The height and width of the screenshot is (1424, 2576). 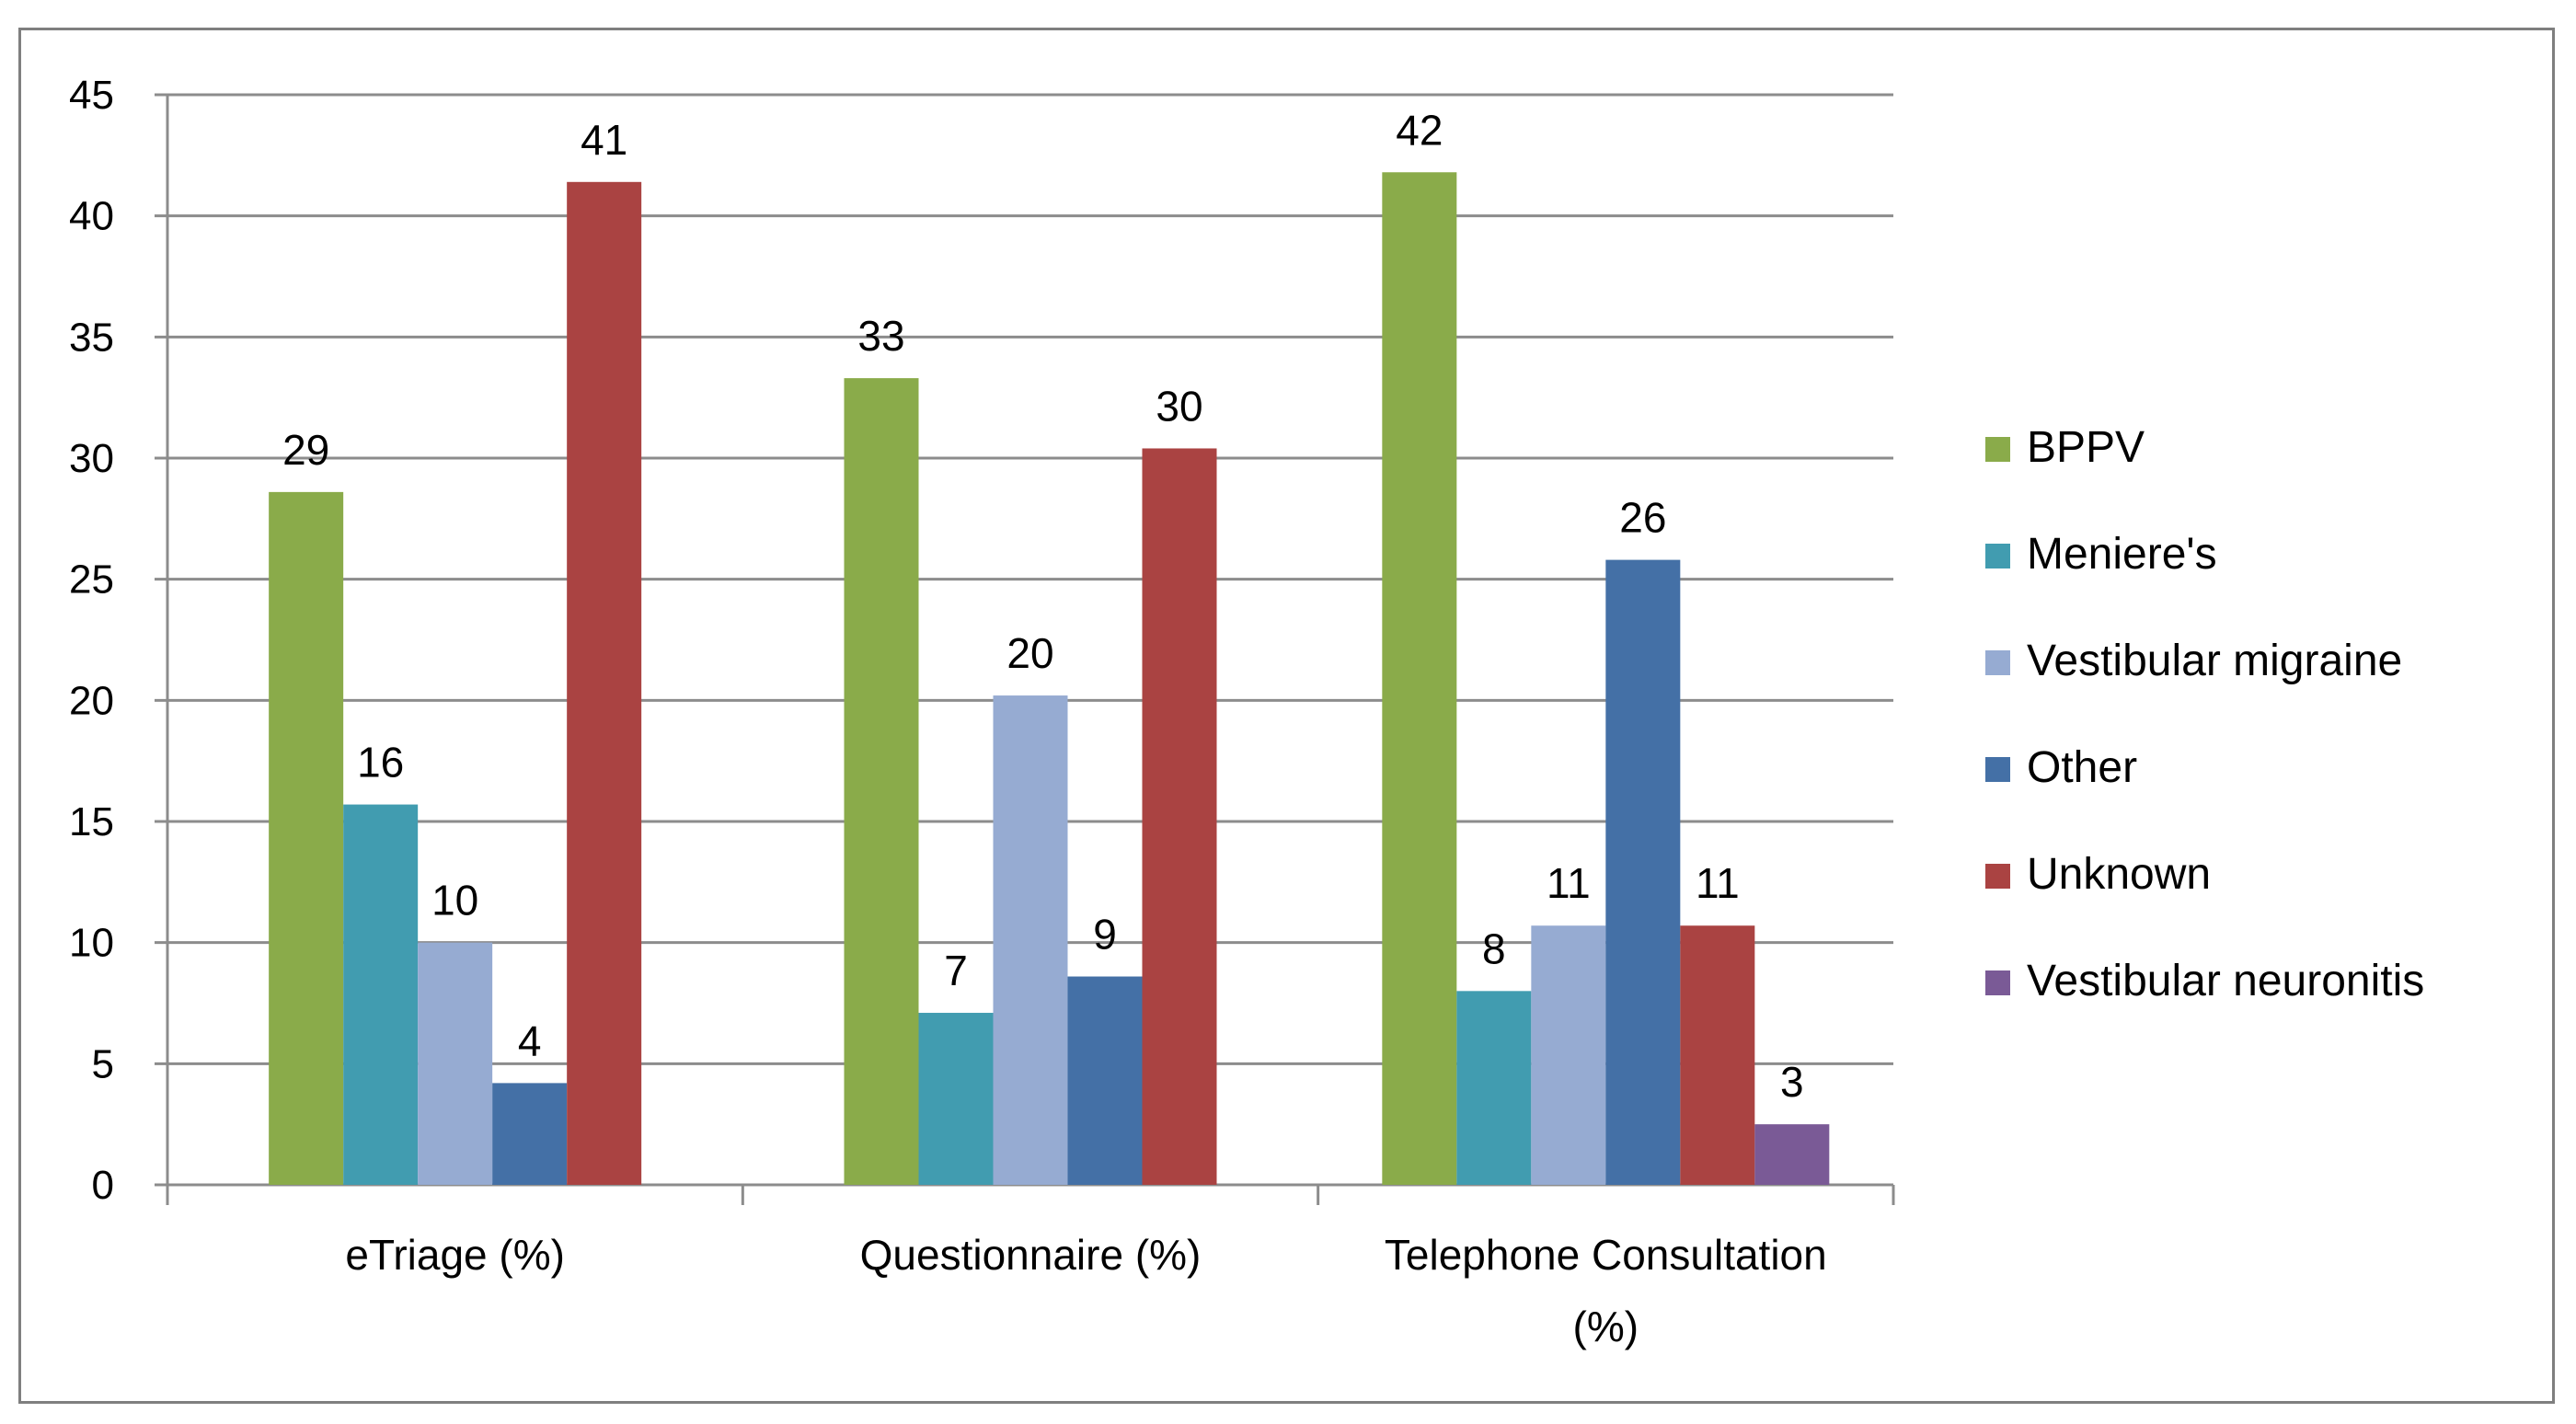 What do you see at coordinates (530, 1040) in the screenshot?
I see `data-label: 4` at bounding box center [530, 1040].